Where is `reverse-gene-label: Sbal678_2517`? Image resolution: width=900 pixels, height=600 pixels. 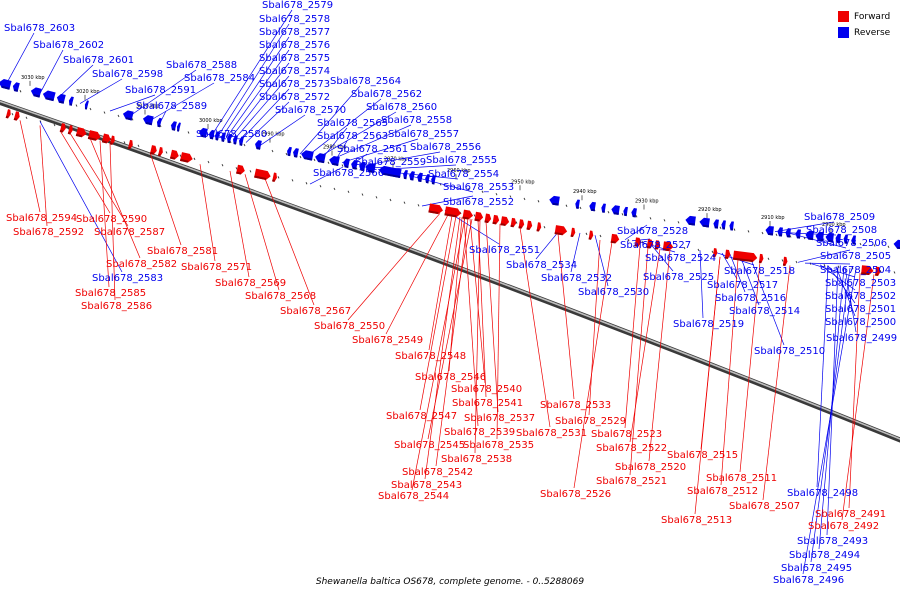
reverse-gene-label: Sbal678_2517 is located at coordinates (742, 285).